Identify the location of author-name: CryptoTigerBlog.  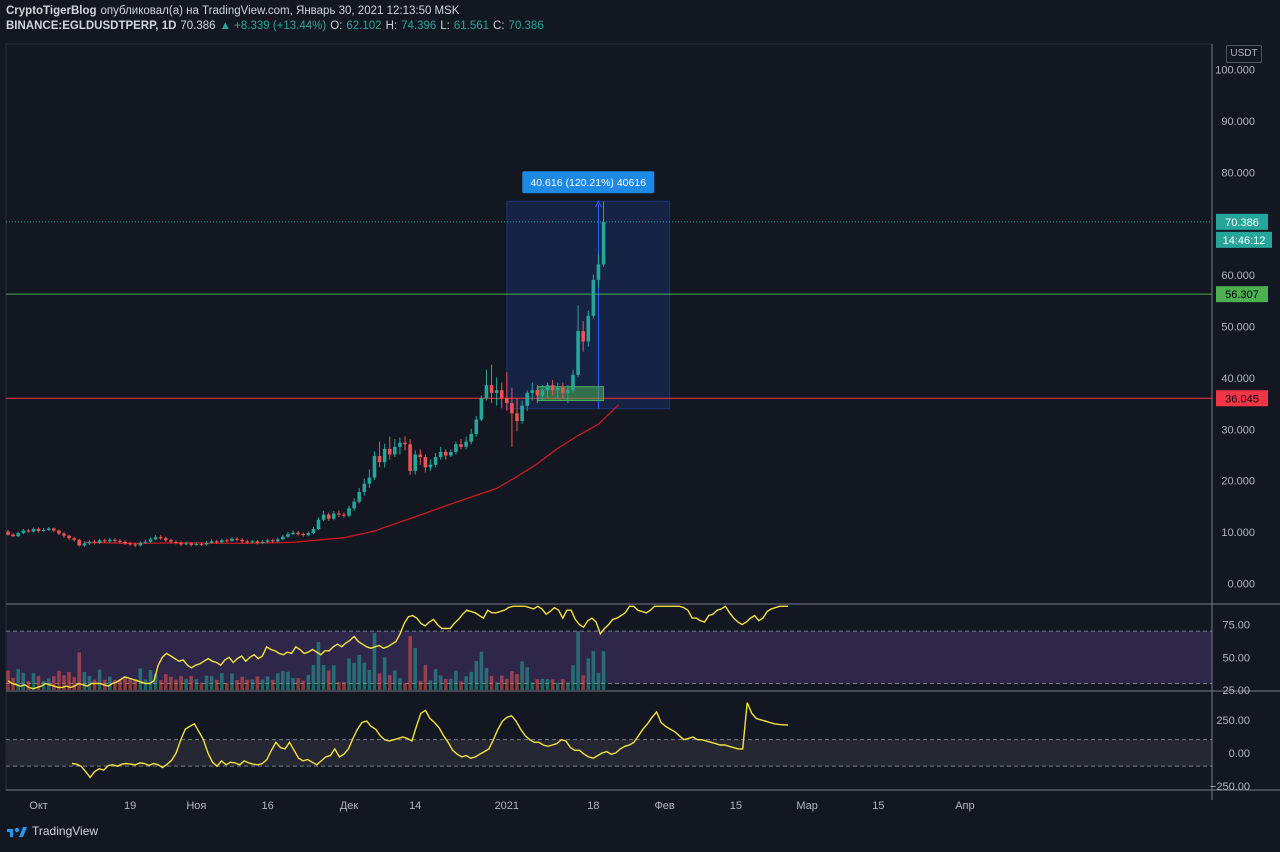
(51, 11).